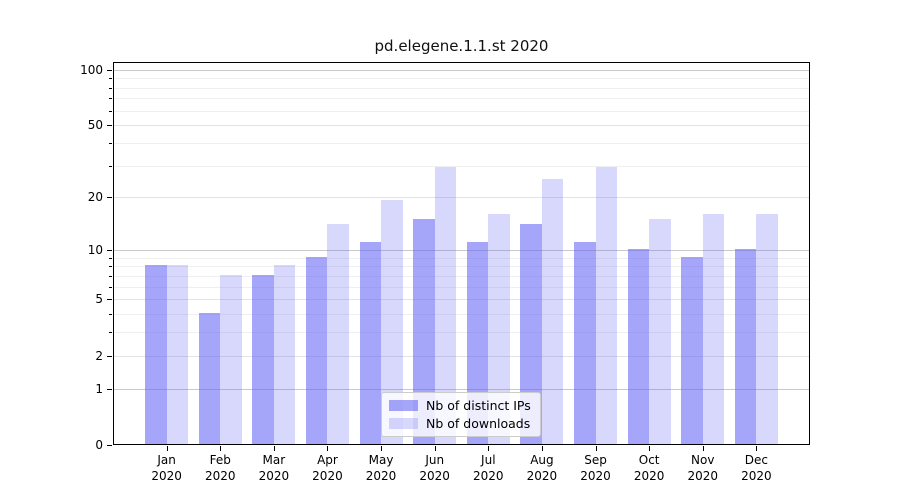  I want to click on bar-downloads-sep, so click(606, 305).